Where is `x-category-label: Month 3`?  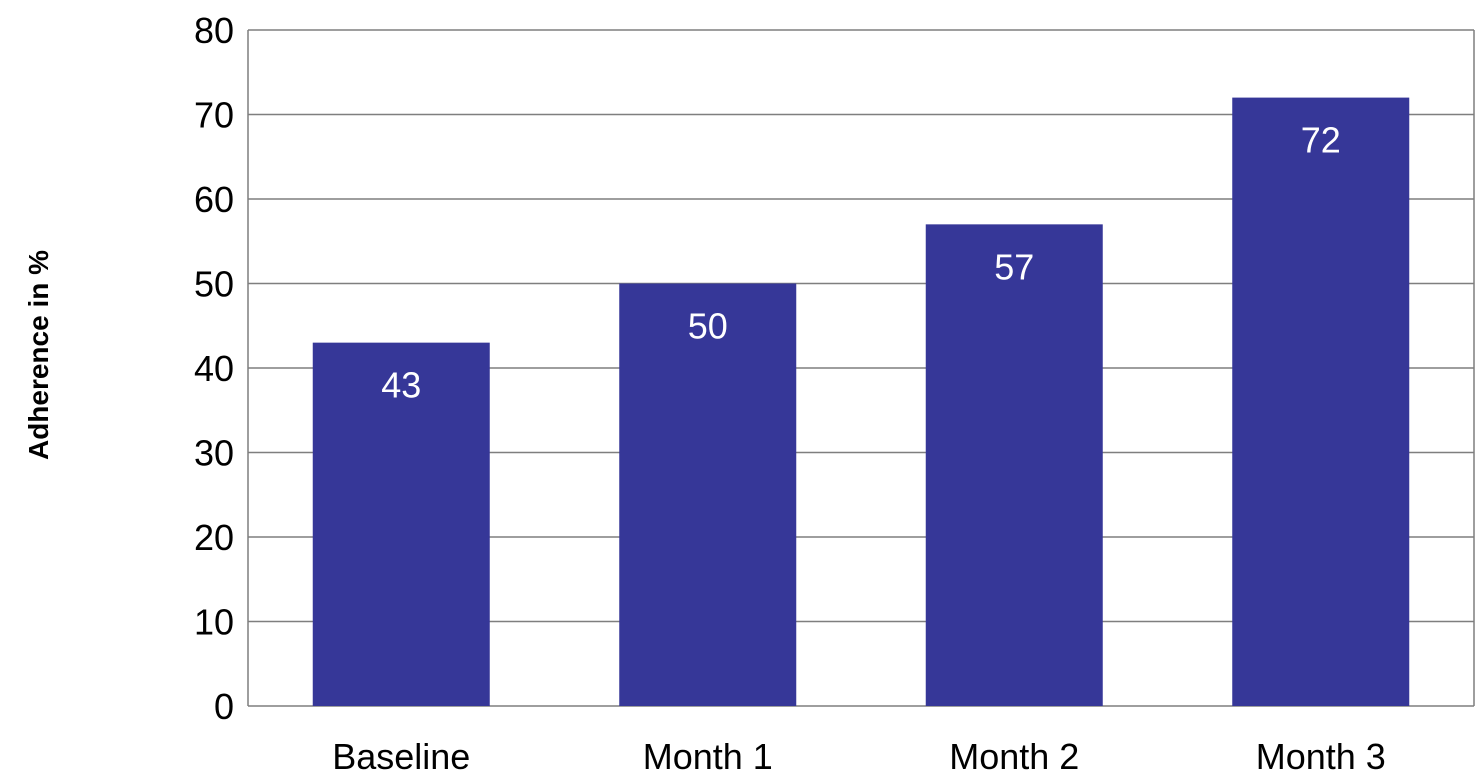 x-category-label: Month 3 is located at coordinates (1321, 756).